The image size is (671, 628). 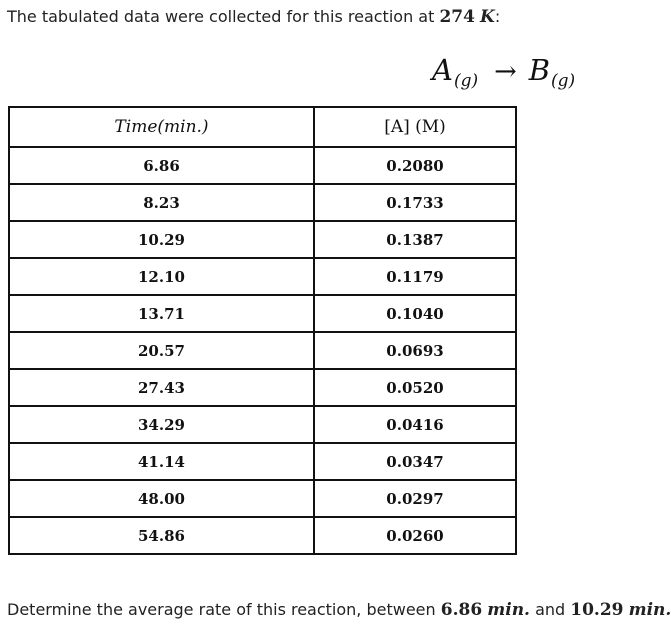 I want to click on time-cell: 41.14, so click(x=161, y=461).